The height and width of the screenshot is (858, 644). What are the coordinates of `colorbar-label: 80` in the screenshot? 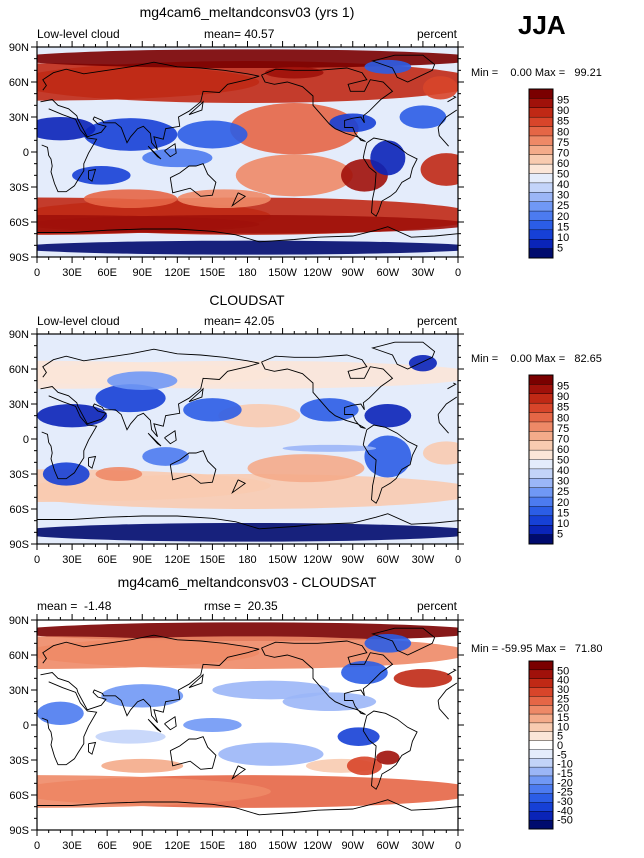 It's located at (563, 418).